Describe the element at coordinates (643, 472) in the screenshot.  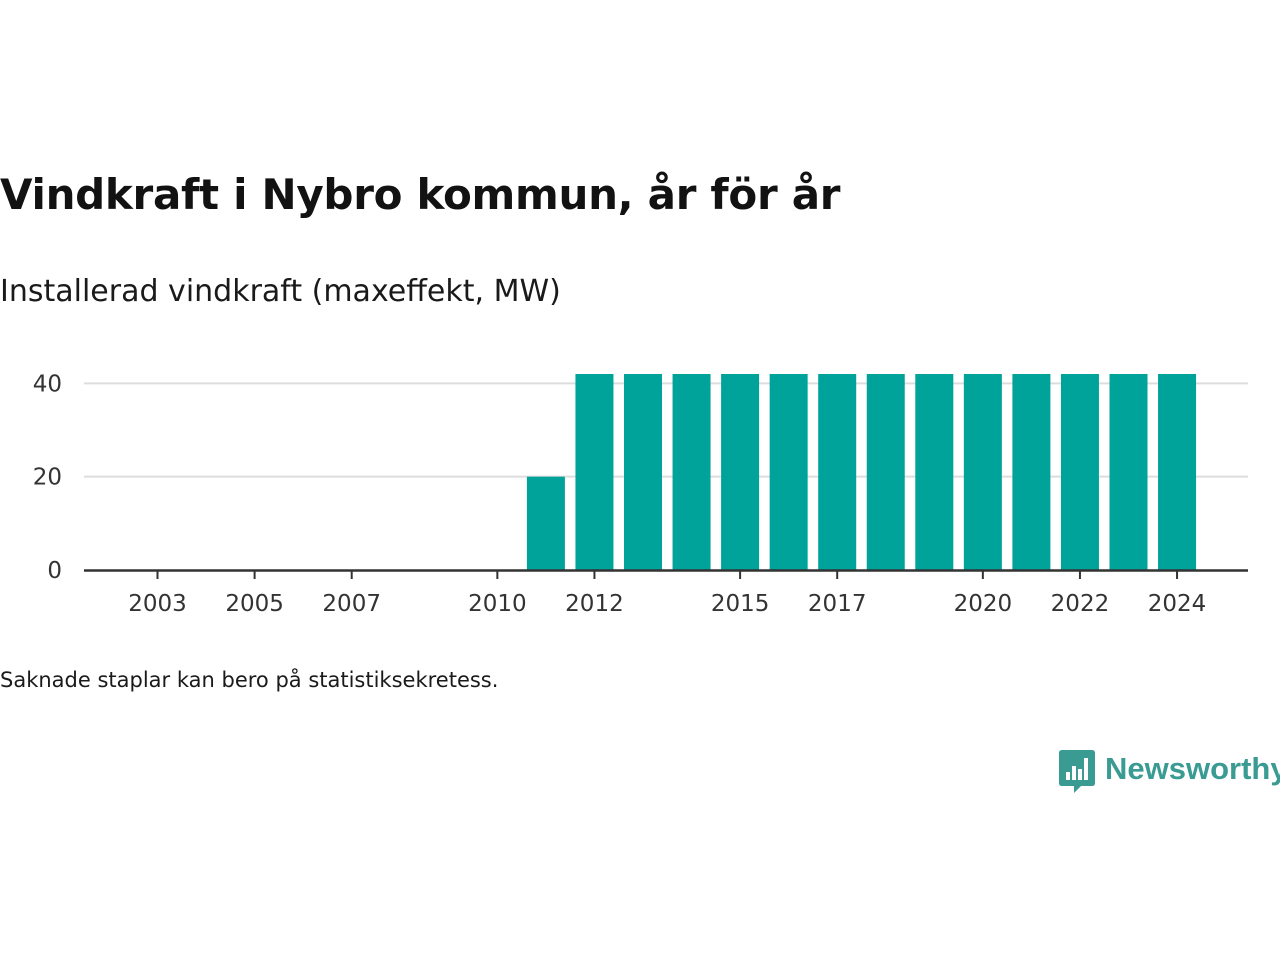
I see `bar-2013` at that location.